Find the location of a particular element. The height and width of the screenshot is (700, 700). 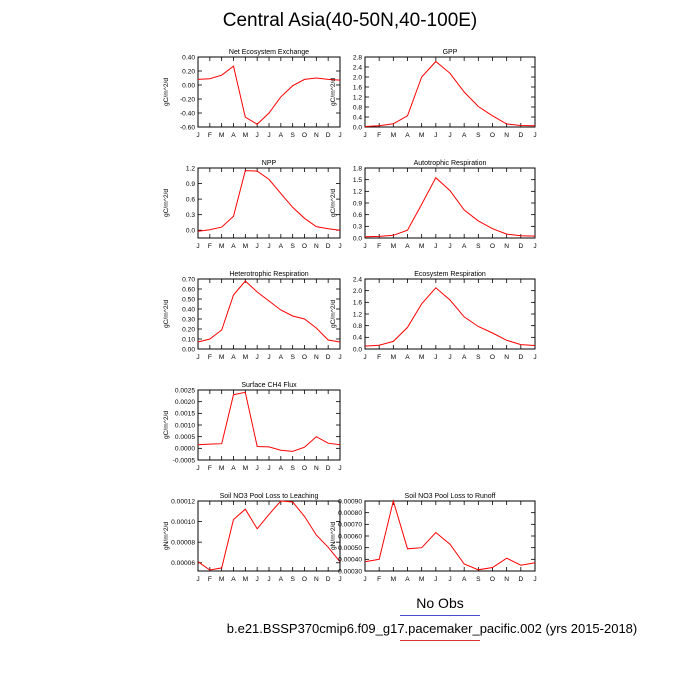

y-tick-label: -0.0005 is located at coordinates (184, 460).